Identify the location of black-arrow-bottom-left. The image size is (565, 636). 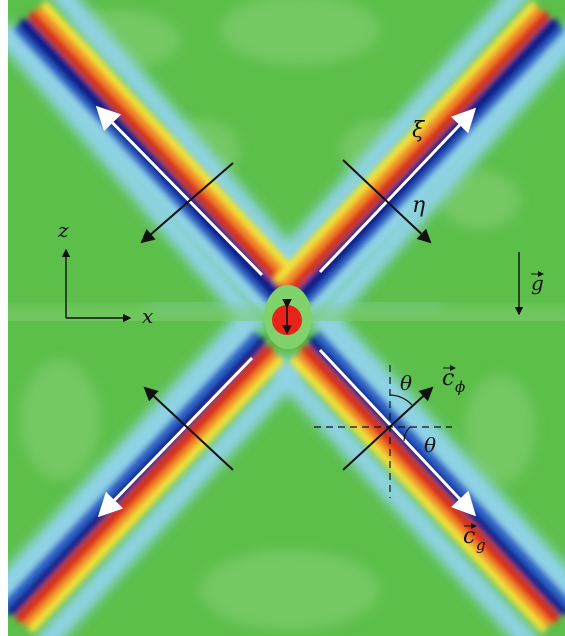
(188, 428).